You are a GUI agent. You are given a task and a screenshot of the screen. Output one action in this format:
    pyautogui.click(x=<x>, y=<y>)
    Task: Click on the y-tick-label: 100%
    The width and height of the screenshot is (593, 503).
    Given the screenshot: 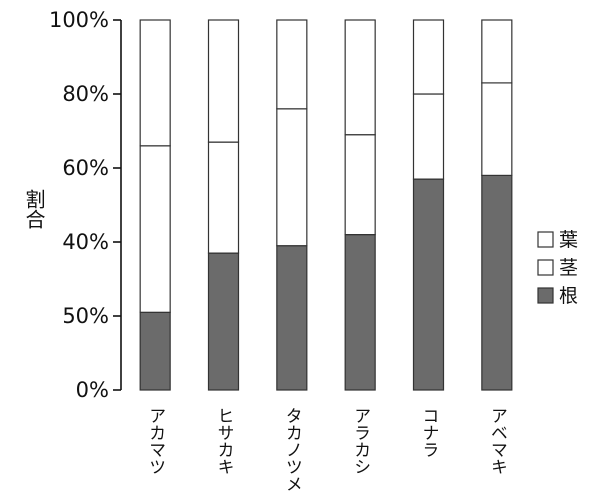 What is the action you would take?
    pyautogui.click(x=79, y=20)
    